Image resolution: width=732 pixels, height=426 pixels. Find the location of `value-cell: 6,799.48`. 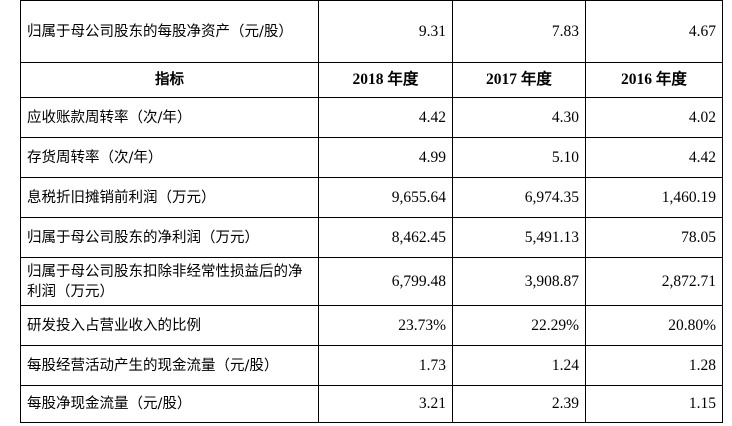

value-cell: 6,799.48 is located at coordinates (385, 281).